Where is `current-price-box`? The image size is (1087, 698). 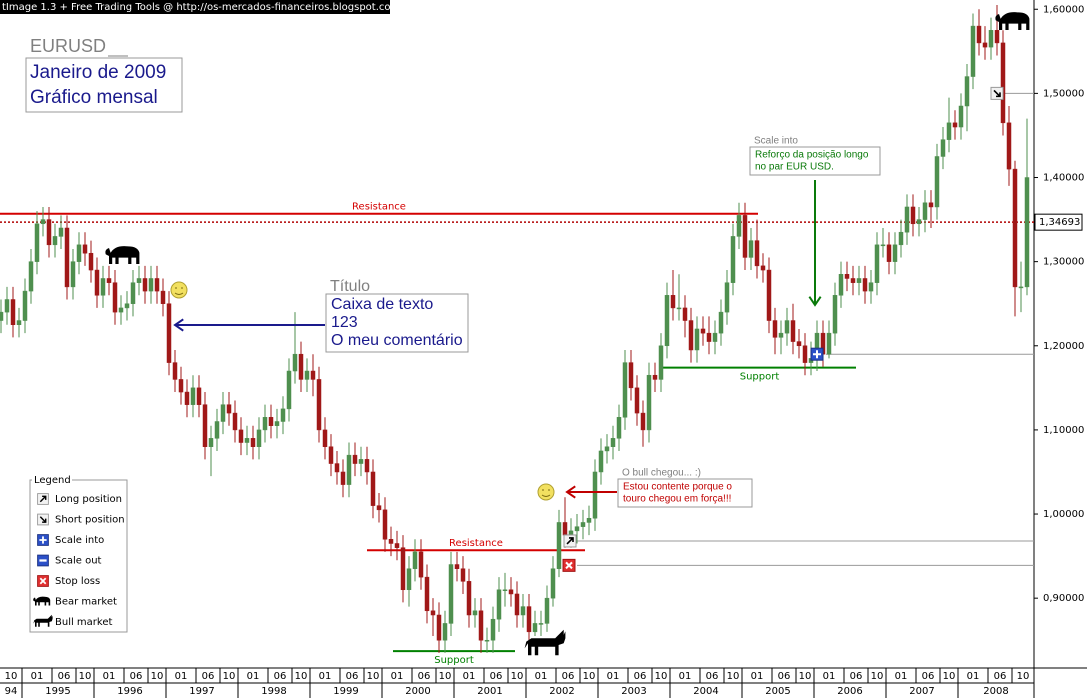 current-price-box is located at coordinates (1058, 222).